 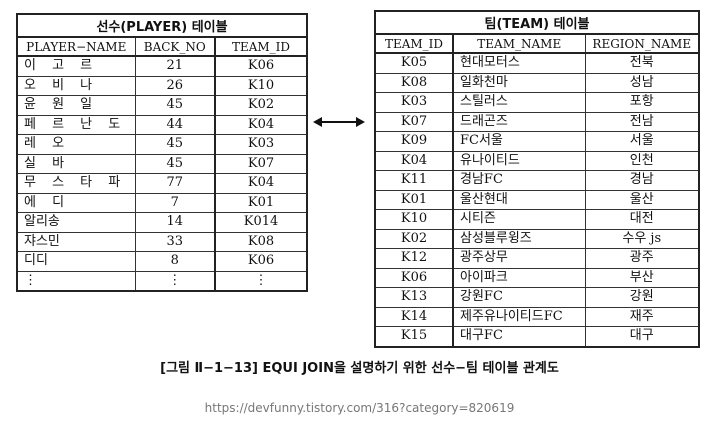 What do you see at coordinates (519, 258) in the screenshot?
I see `team-name-cell: 광주상무` at bounding box center [519, 258].